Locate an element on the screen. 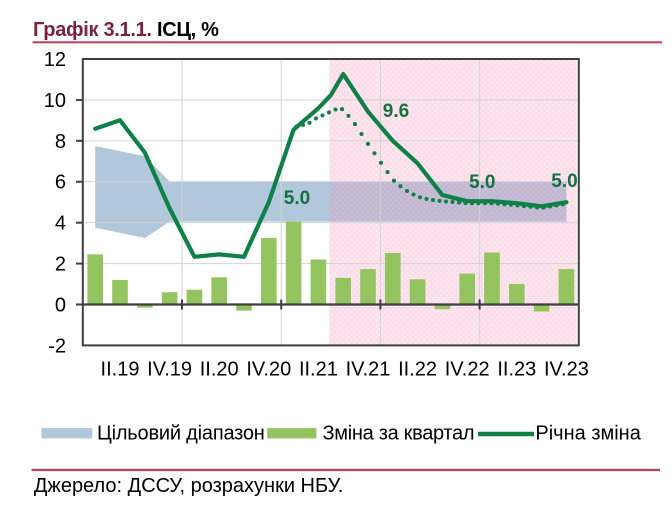 Image resolution: width=672 pixels, height=519 pixels. svg-text: Зміна за квартал is located at coordinates (399, 434).